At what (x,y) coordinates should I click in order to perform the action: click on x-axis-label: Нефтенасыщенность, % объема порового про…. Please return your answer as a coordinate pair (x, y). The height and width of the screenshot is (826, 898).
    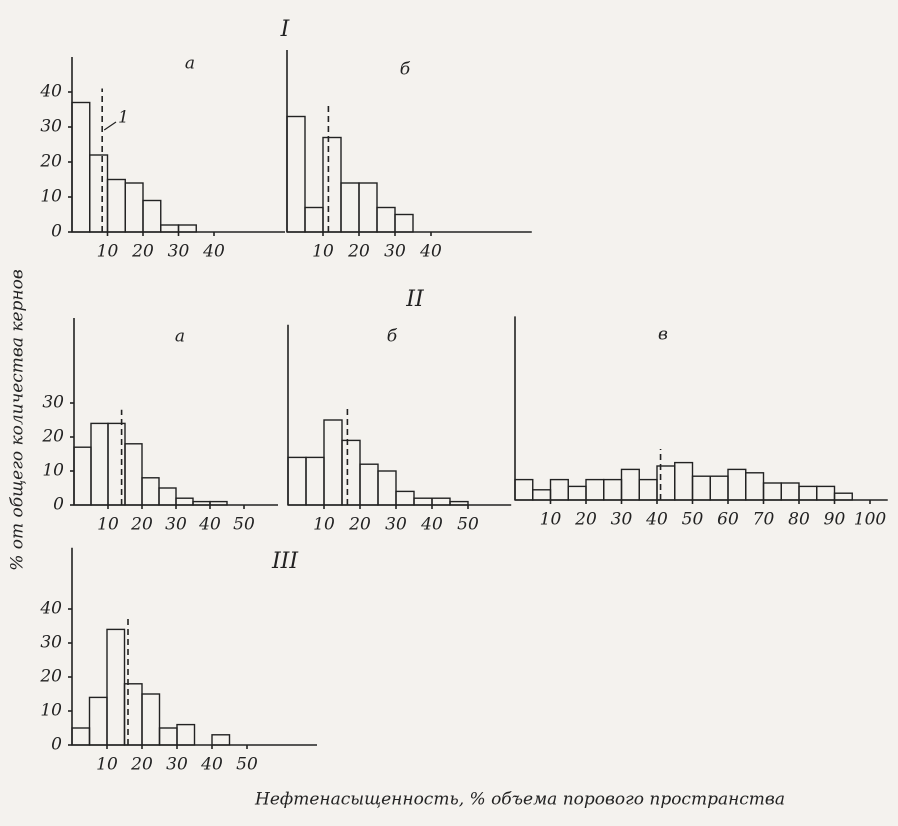
    Looking at the image, I should click on (519, 800).